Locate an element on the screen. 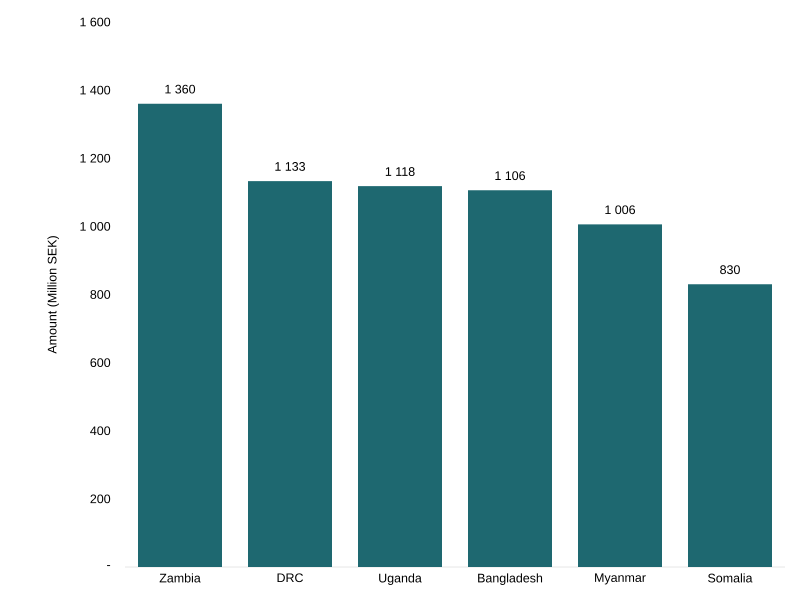  data-label: 830 is located at coordinates (730, 269).